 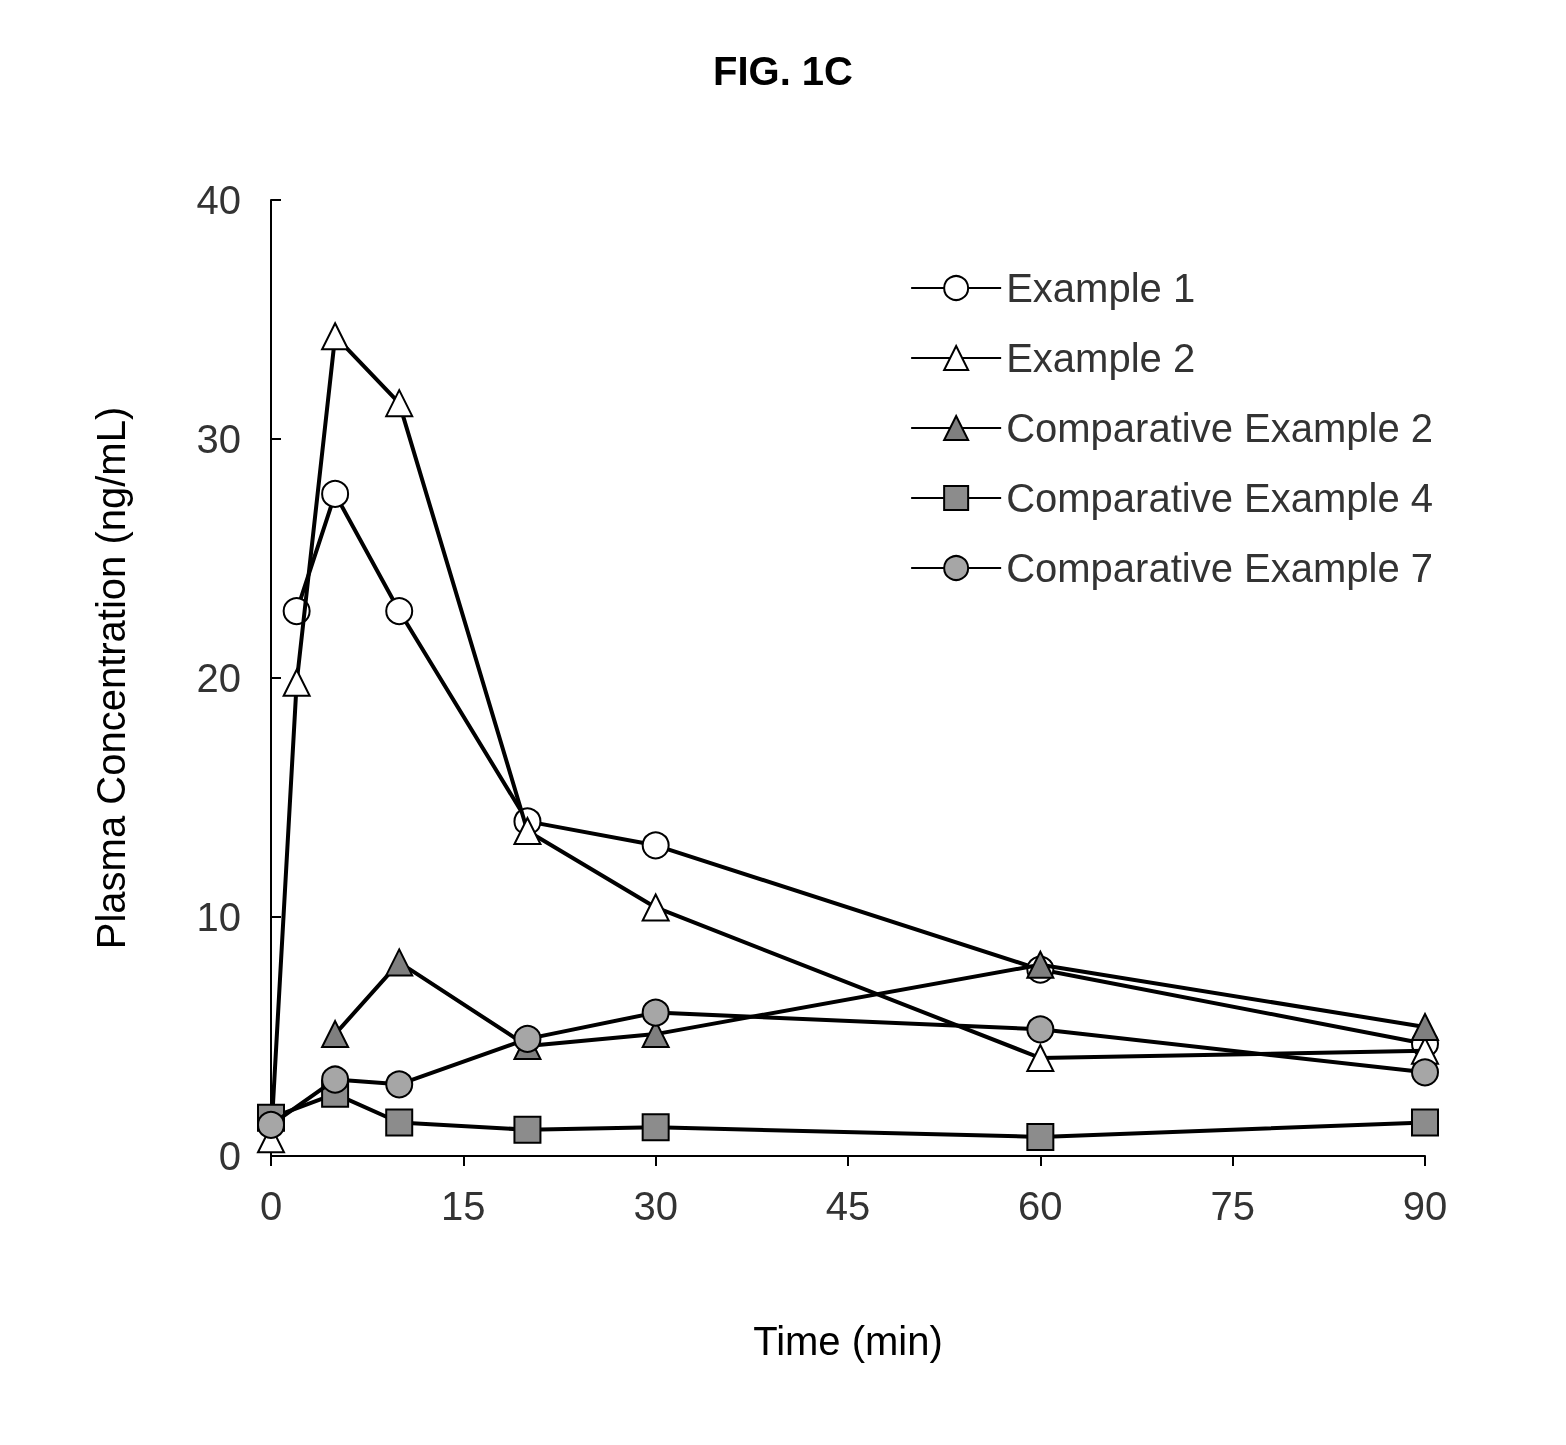 What do you see at coordinates (848, 1206) in the screenshot?
I see `x-tick-label: 45` at bounding box center [848, 1206].